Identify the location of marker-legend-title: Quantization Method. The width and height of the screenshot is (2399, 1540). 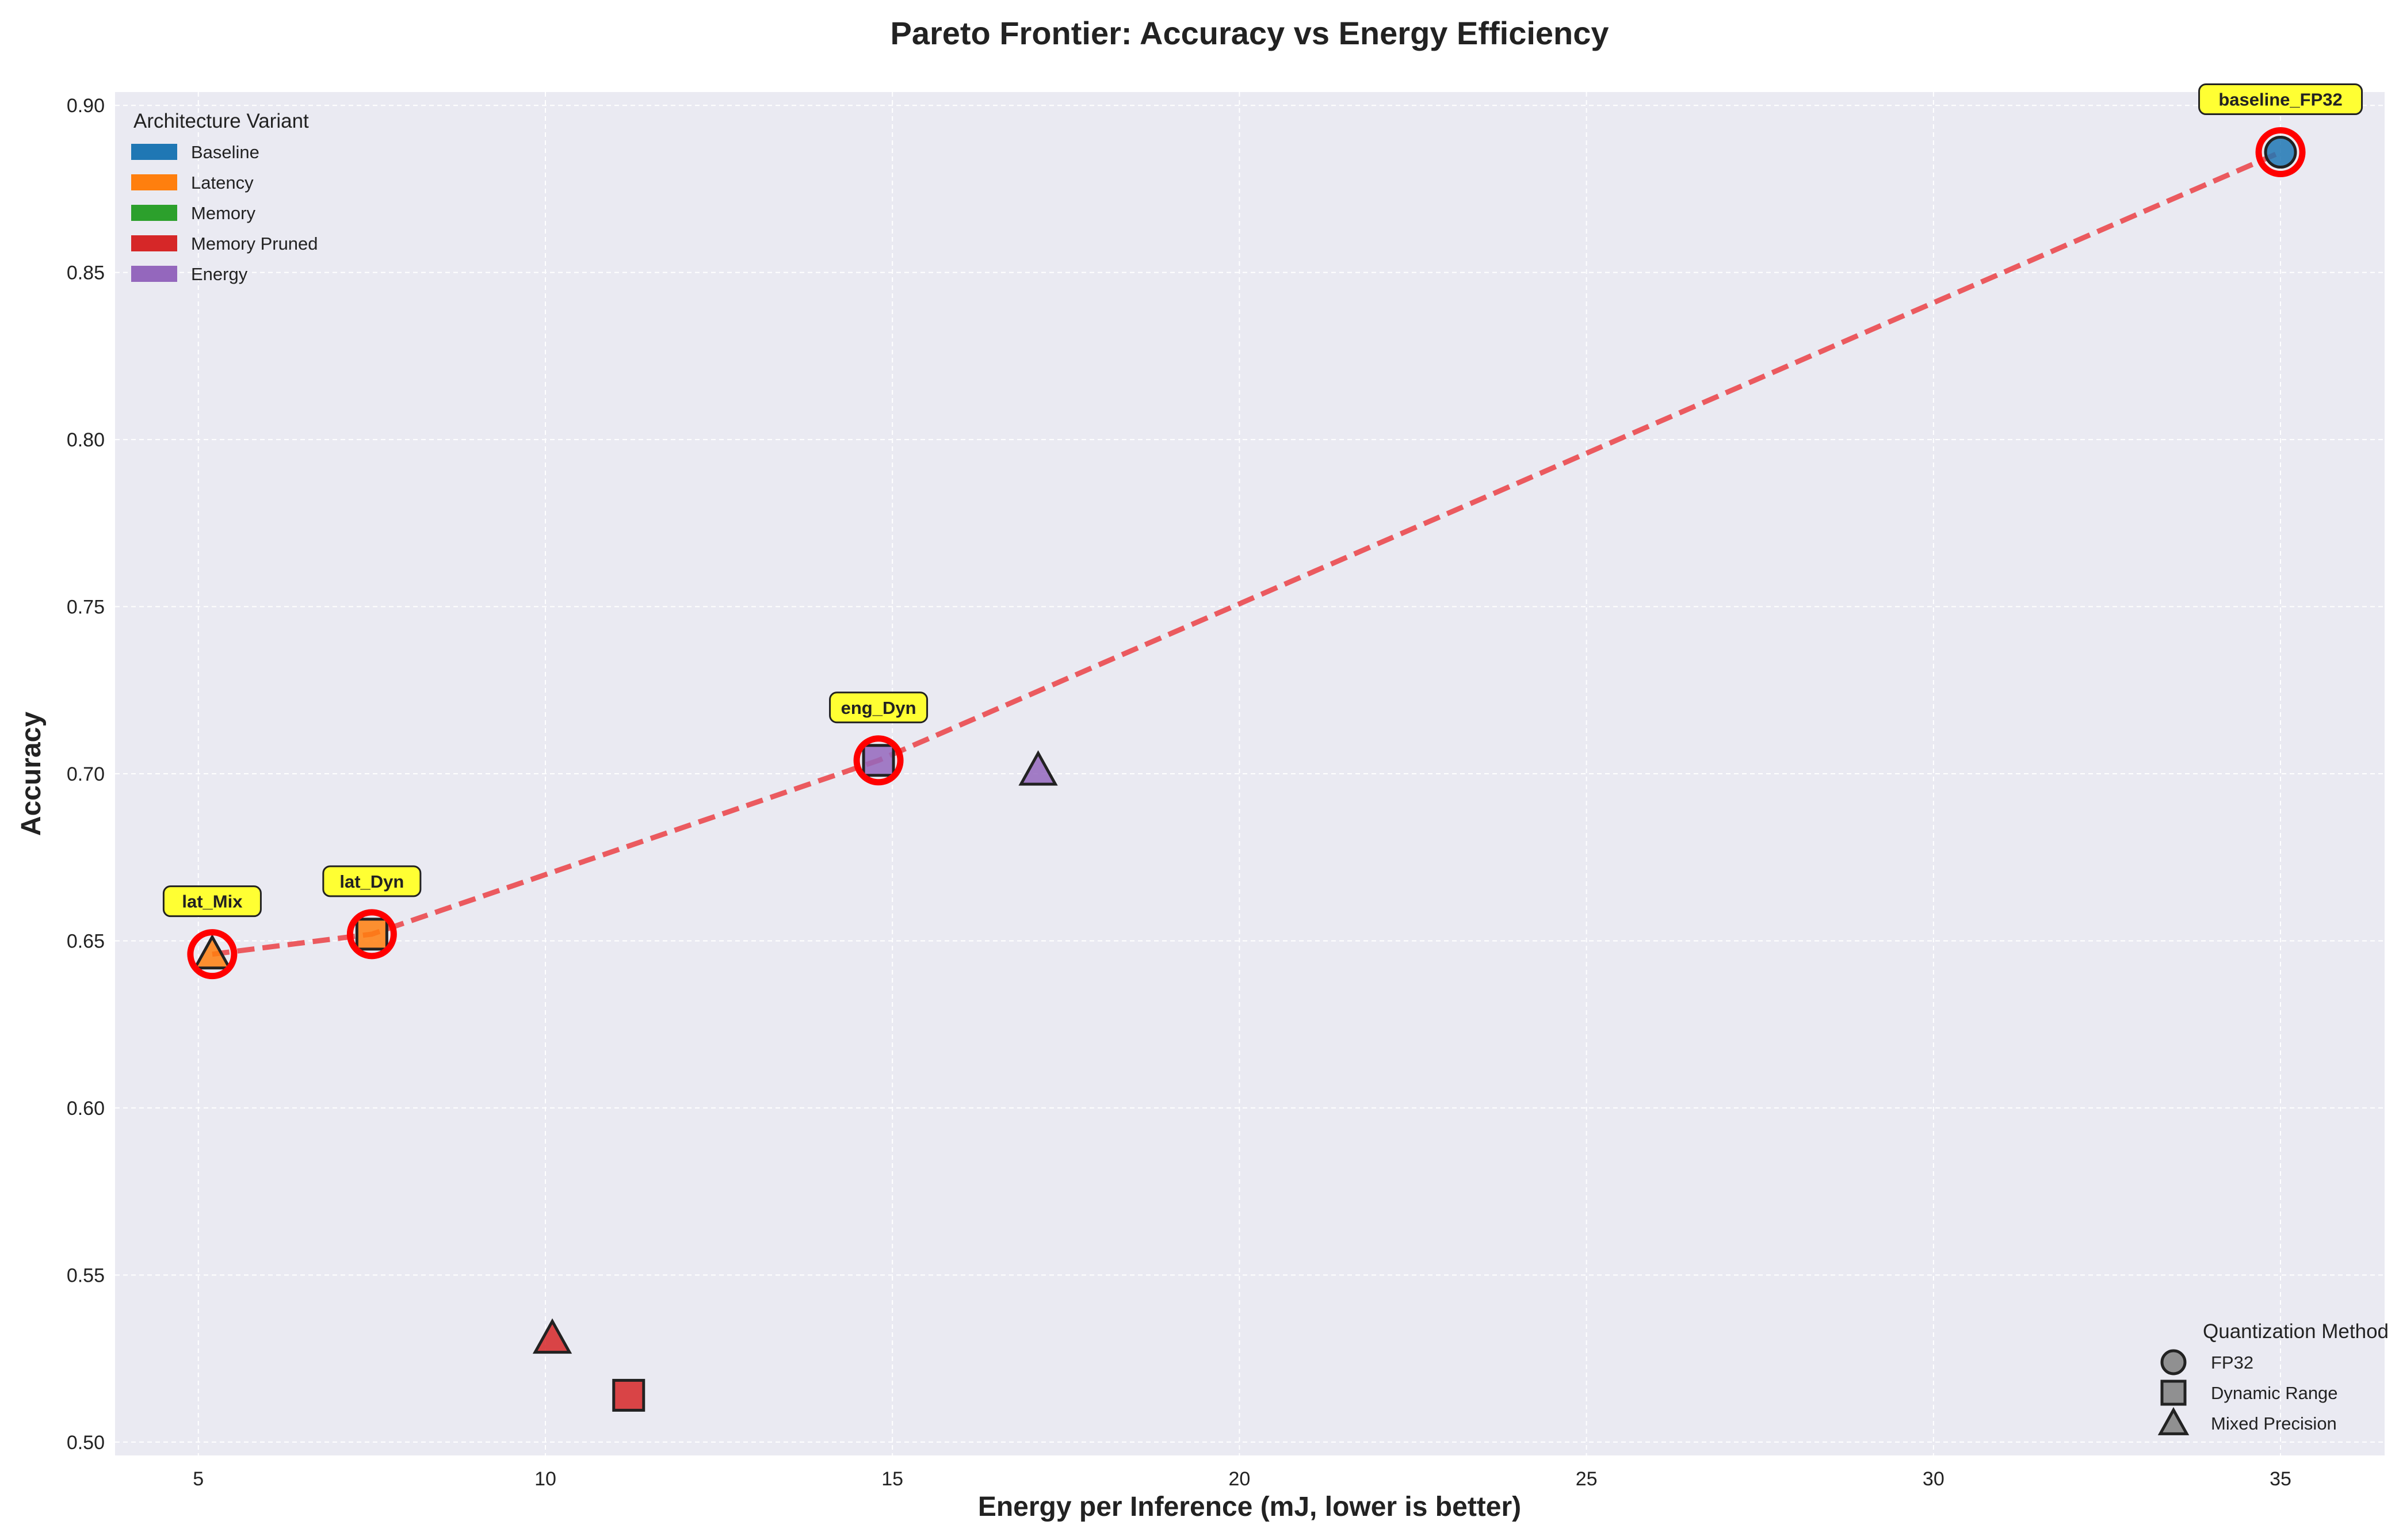
(2296, 1332).